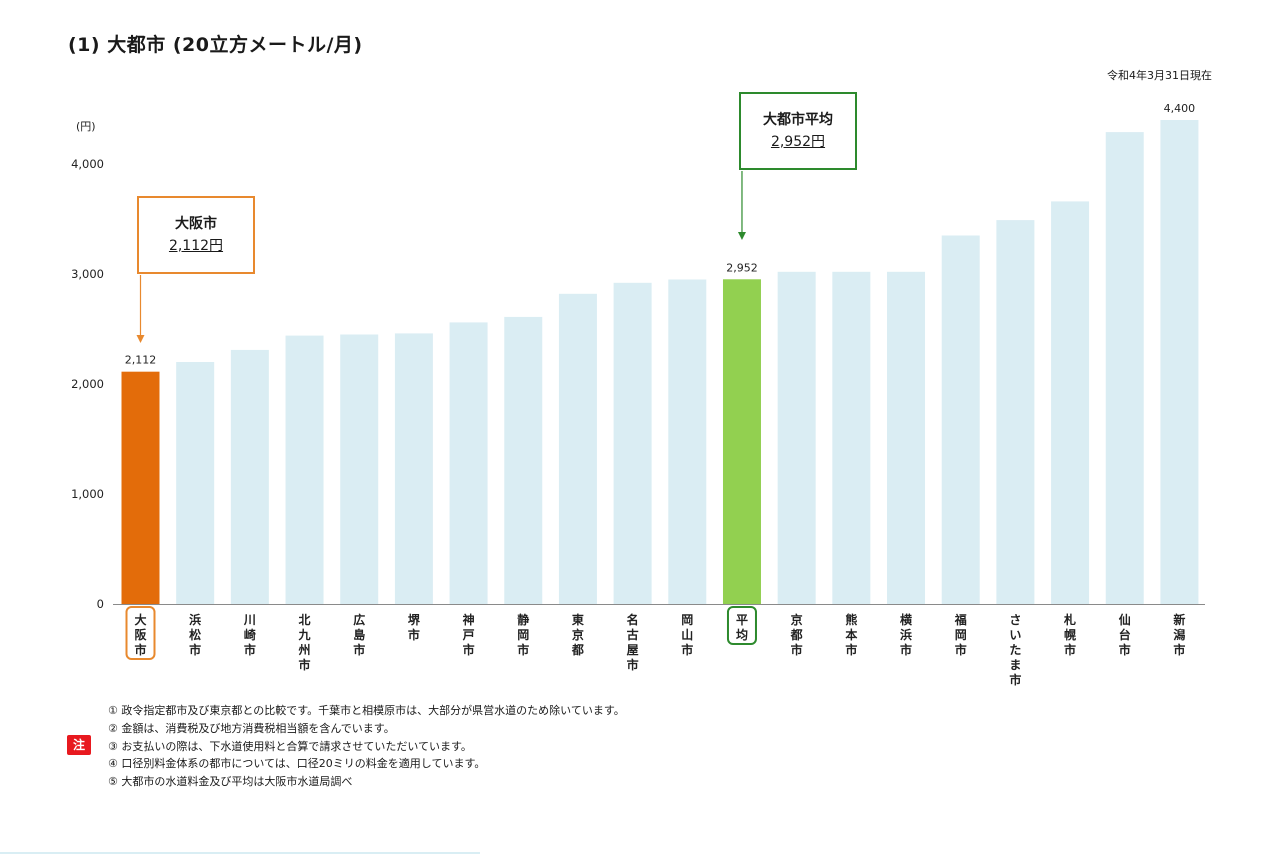 The image size is (1262, 856). I want to click on average-callout-label: 大都市平均, so click(798, 120).